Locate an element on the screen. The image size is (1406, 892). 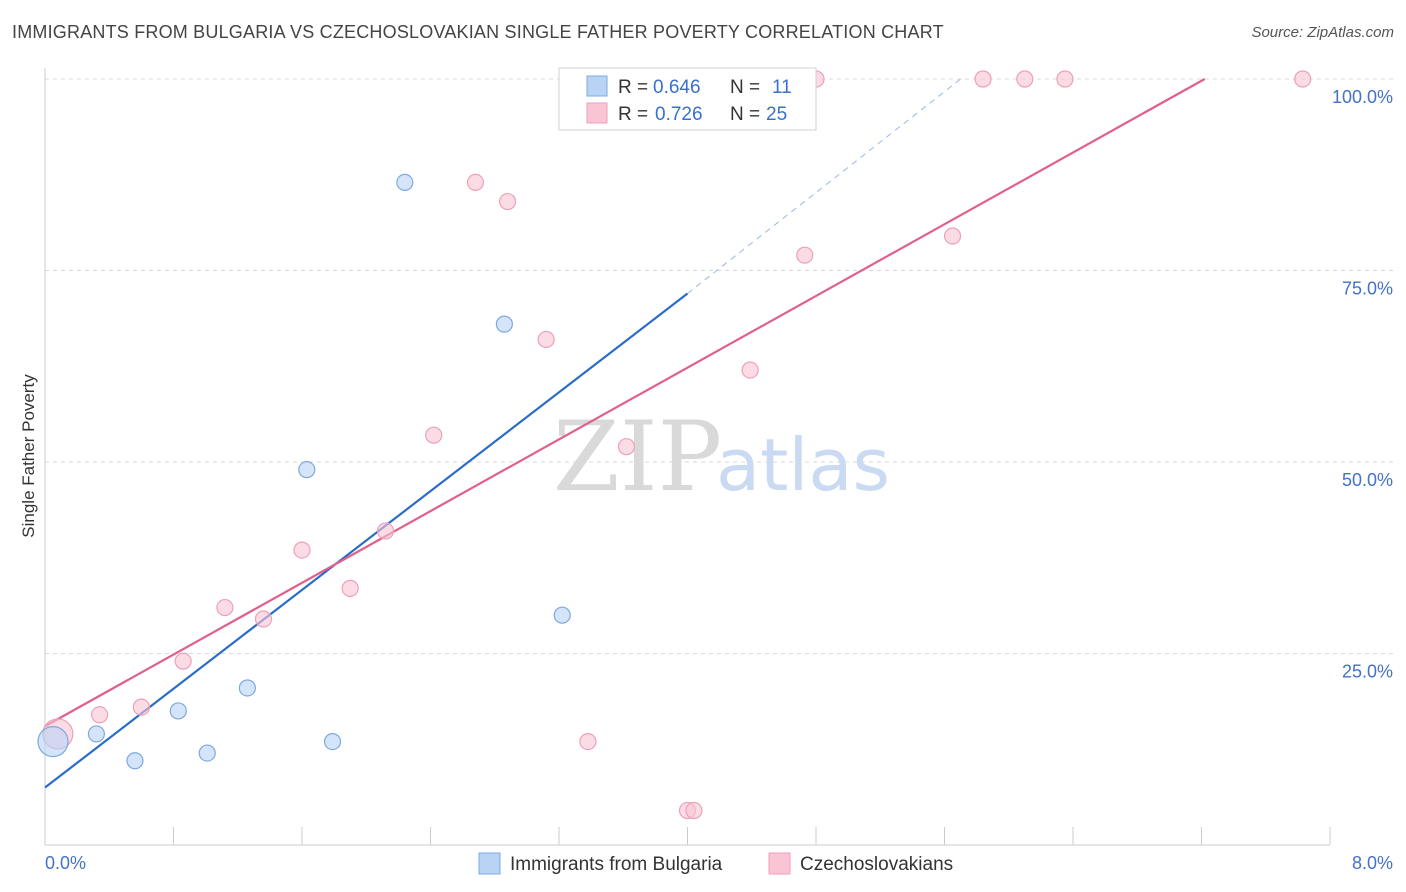
x-tick-label-0: 0.0% is located at coordinates (65, 863).